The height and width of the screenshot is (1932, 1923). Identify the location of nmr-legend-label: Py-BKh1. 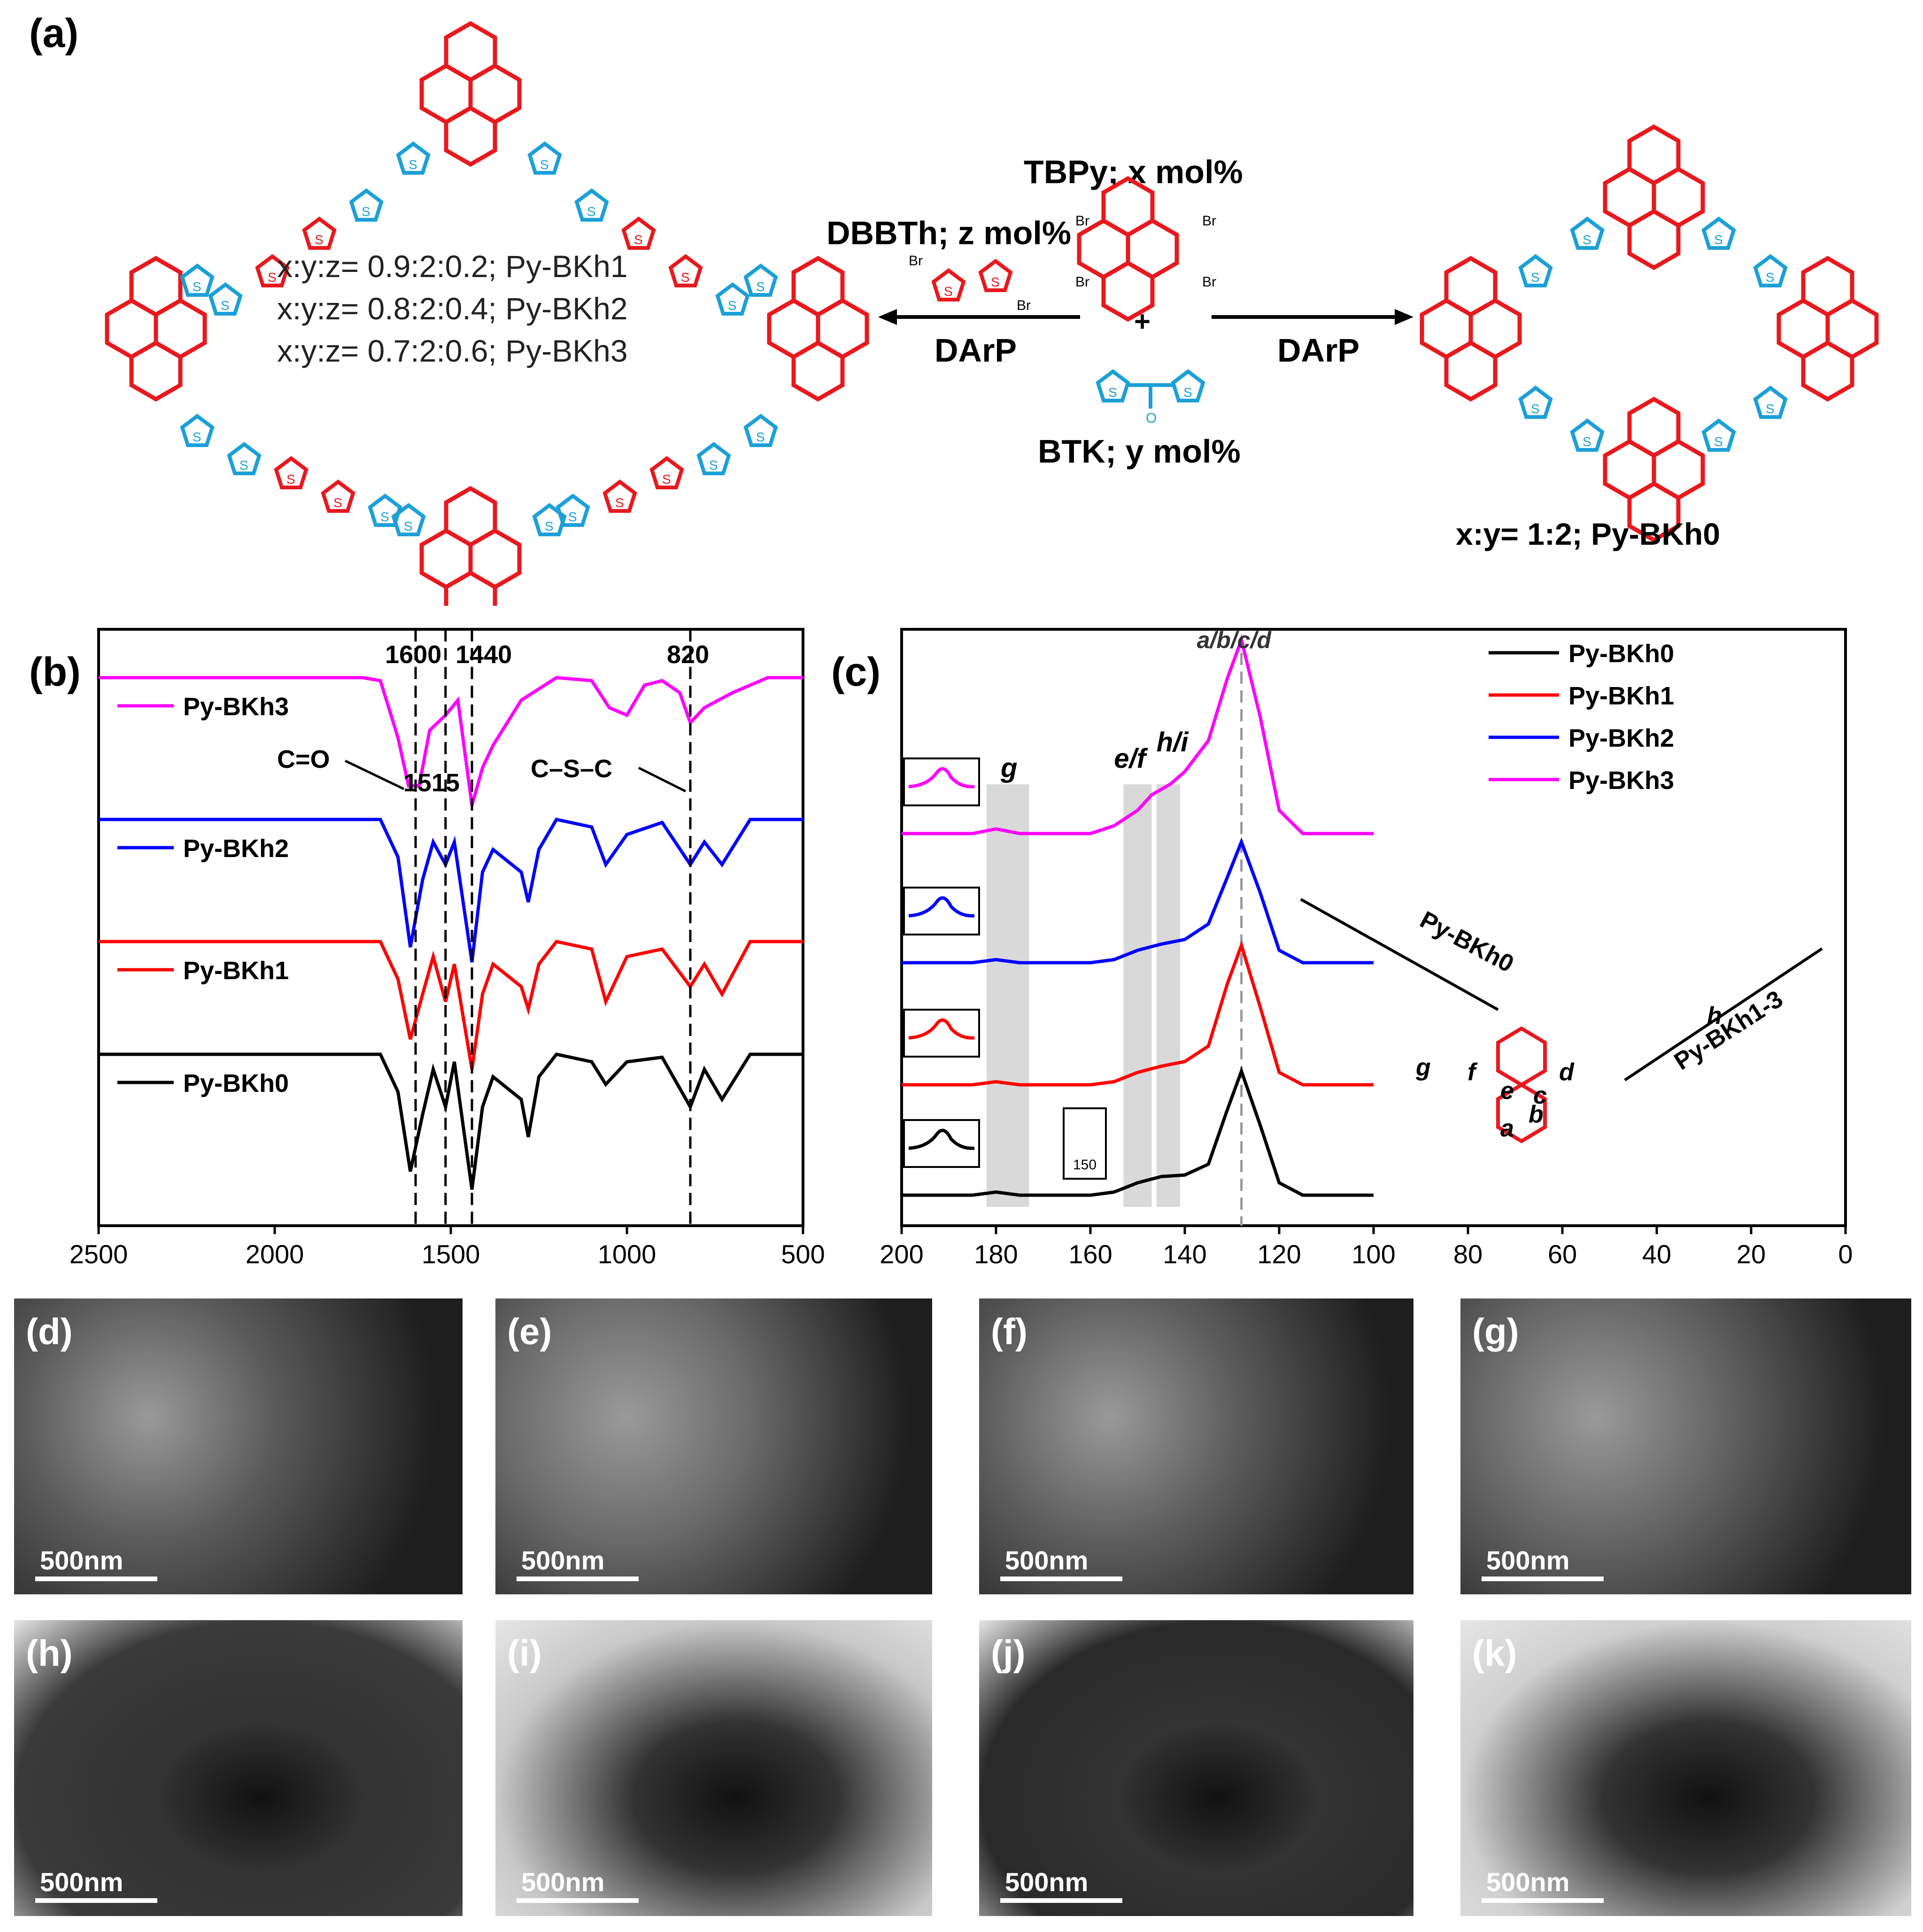
(1621, 696).